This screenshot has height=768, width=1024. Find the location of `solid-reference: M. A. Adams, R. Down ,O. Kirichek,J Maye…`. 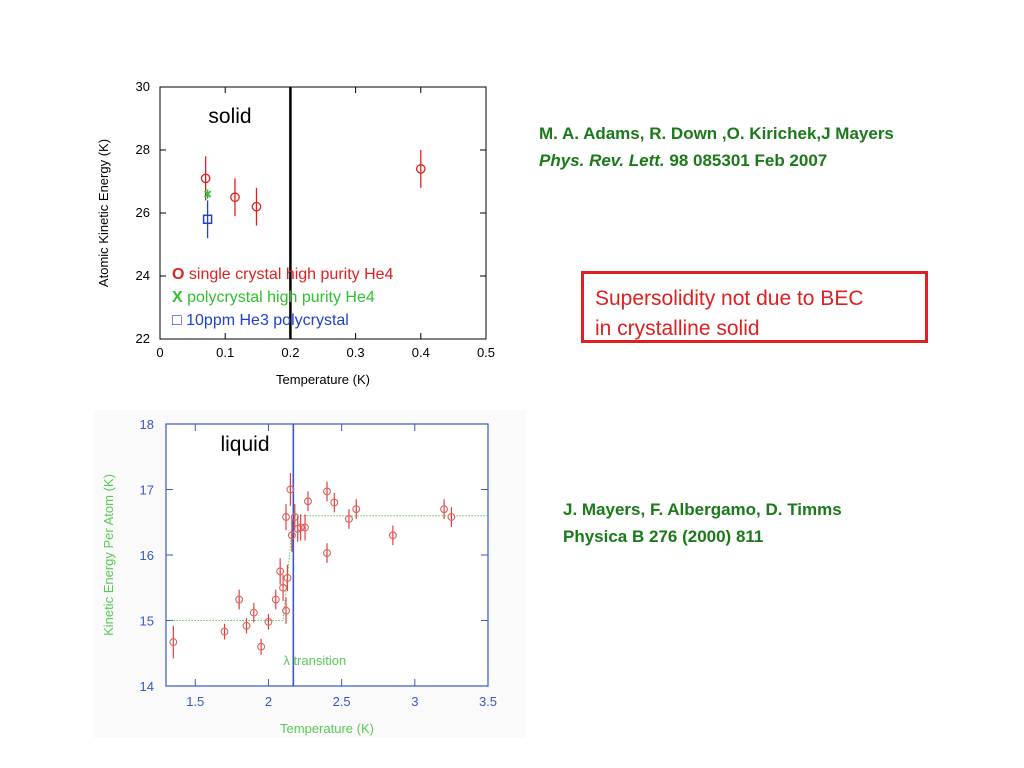

solid-reference: M. A. Adams, R. Down ,O. Kirichek,J Maye… is located at coordinates (716, 147).